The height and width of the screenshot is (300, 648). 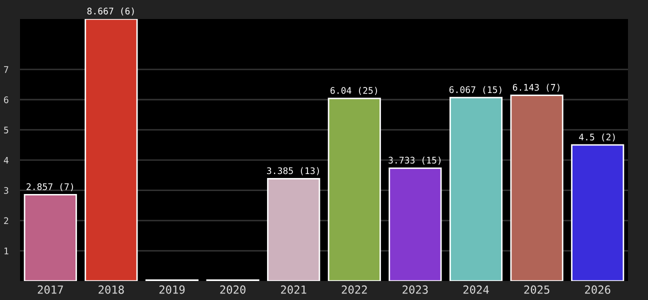 What do you see at coordinates (6, 130) in the screenshot?
I see `y-tick-label: 5` at bounding box center [6, 130].